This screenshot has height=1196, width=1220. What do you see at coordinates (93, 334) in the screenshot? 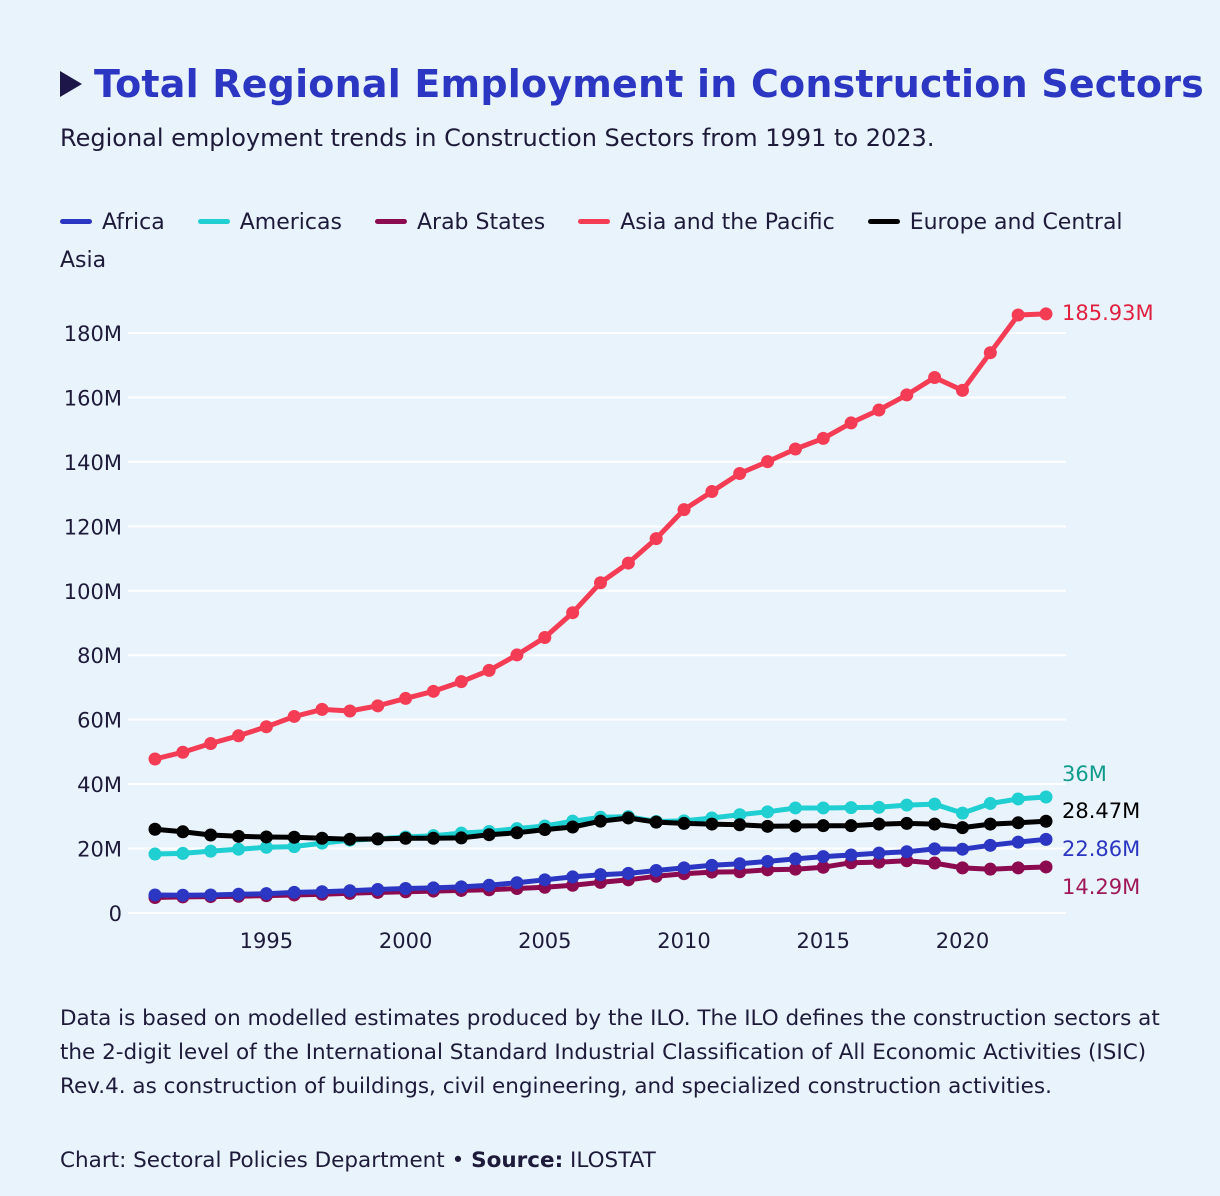
I see `y-tick-label: 180M` at bounding box center [93, 334].